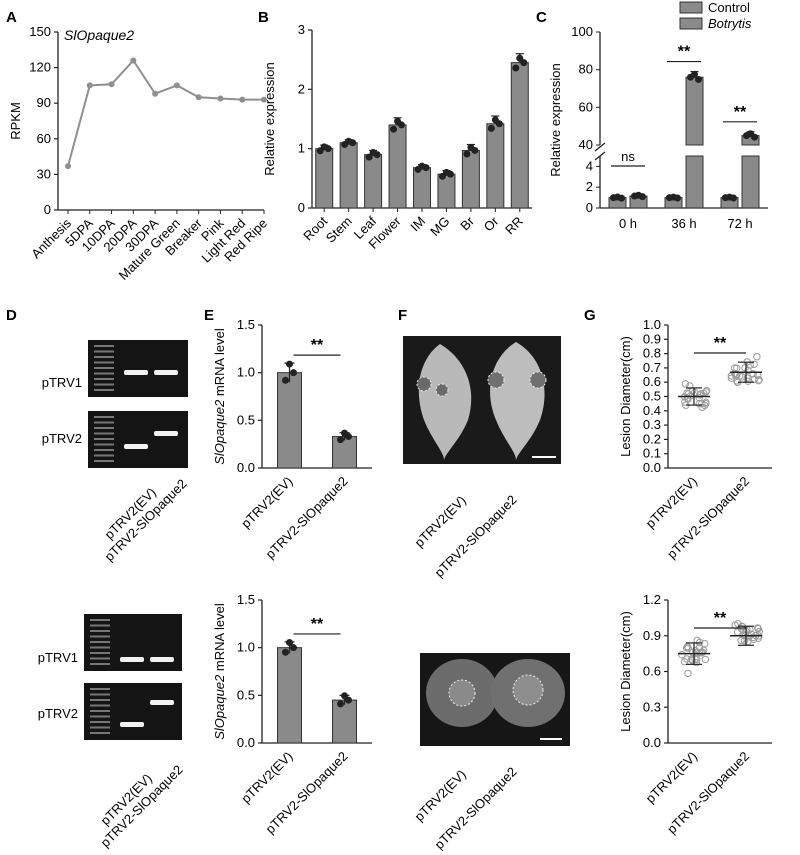  What do you see at coordinates (652, 467) in the screenshot?
I see `g1-ytick-label-0: 0.0` at bounding box center [652, 467].